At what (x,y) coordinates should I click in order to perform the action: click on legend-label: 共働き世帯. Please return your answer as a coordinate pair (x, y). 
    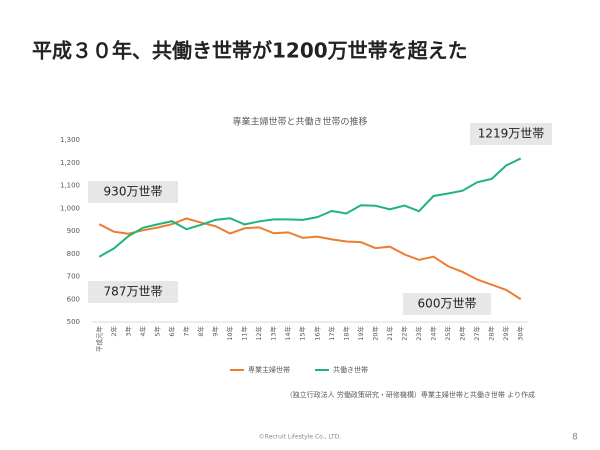
    Looking at the image, I should click on (350, 369).